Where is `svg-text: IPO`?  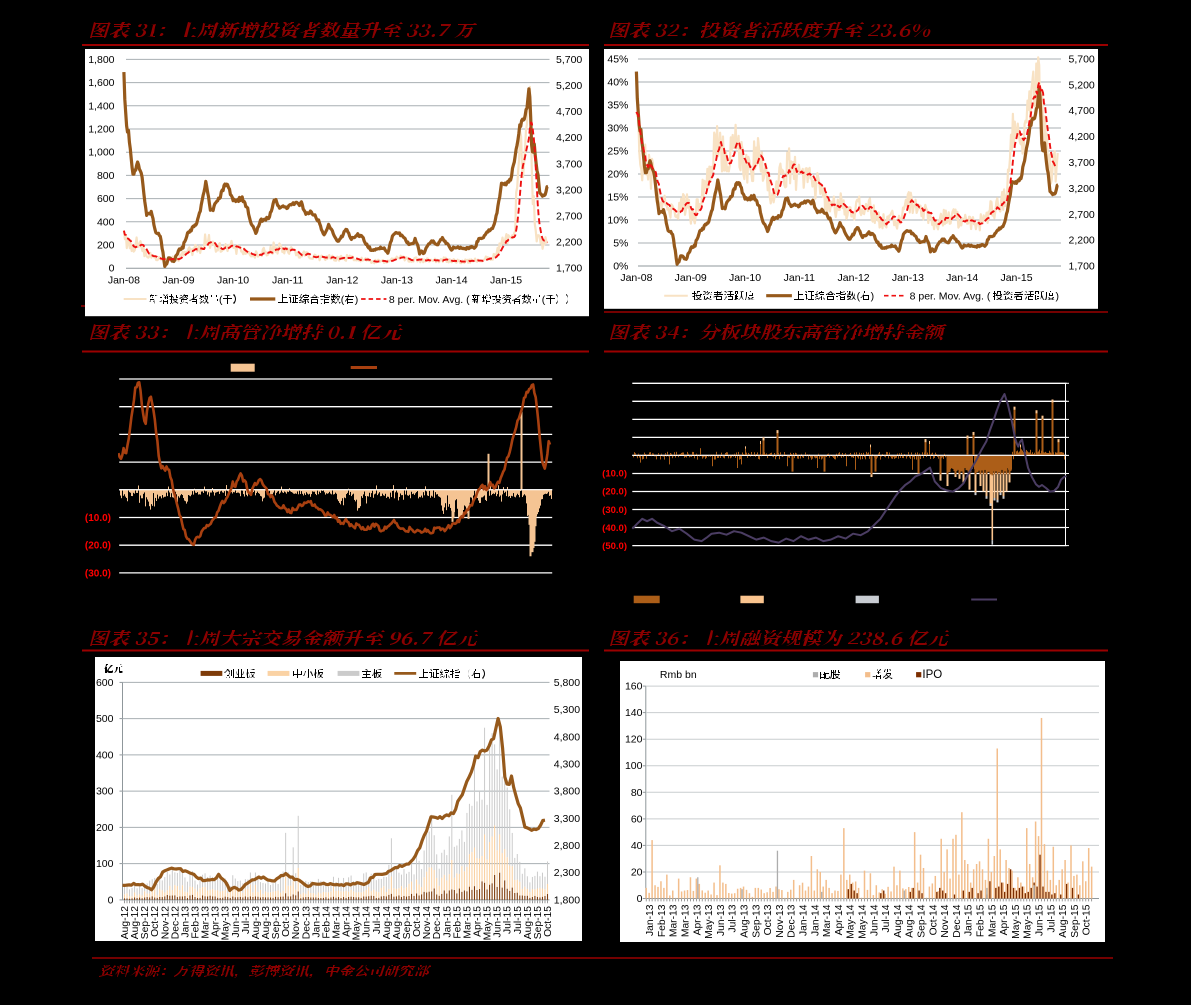
svg-text: IPO is located at coordinates (932, 675).